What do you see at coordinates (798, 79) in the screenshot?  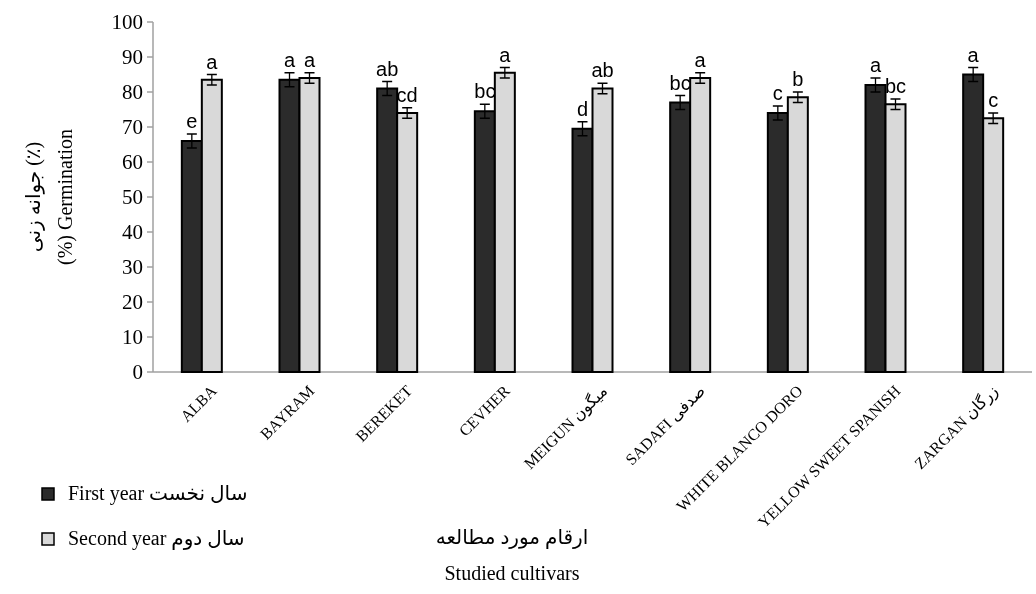 I see `data-label: b` at bounding box center [798, 79].